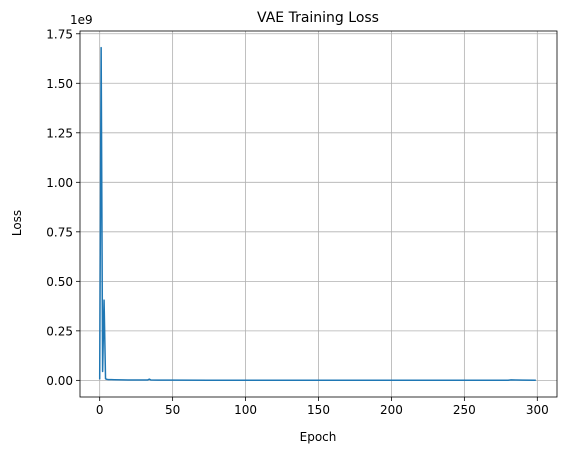 The height and width of the screenshot is (457, 576). What do you see at coordinates (59, 133) in the screenshot?
I see `y-tick-label: 1.25` at bounding box center [59, 133].